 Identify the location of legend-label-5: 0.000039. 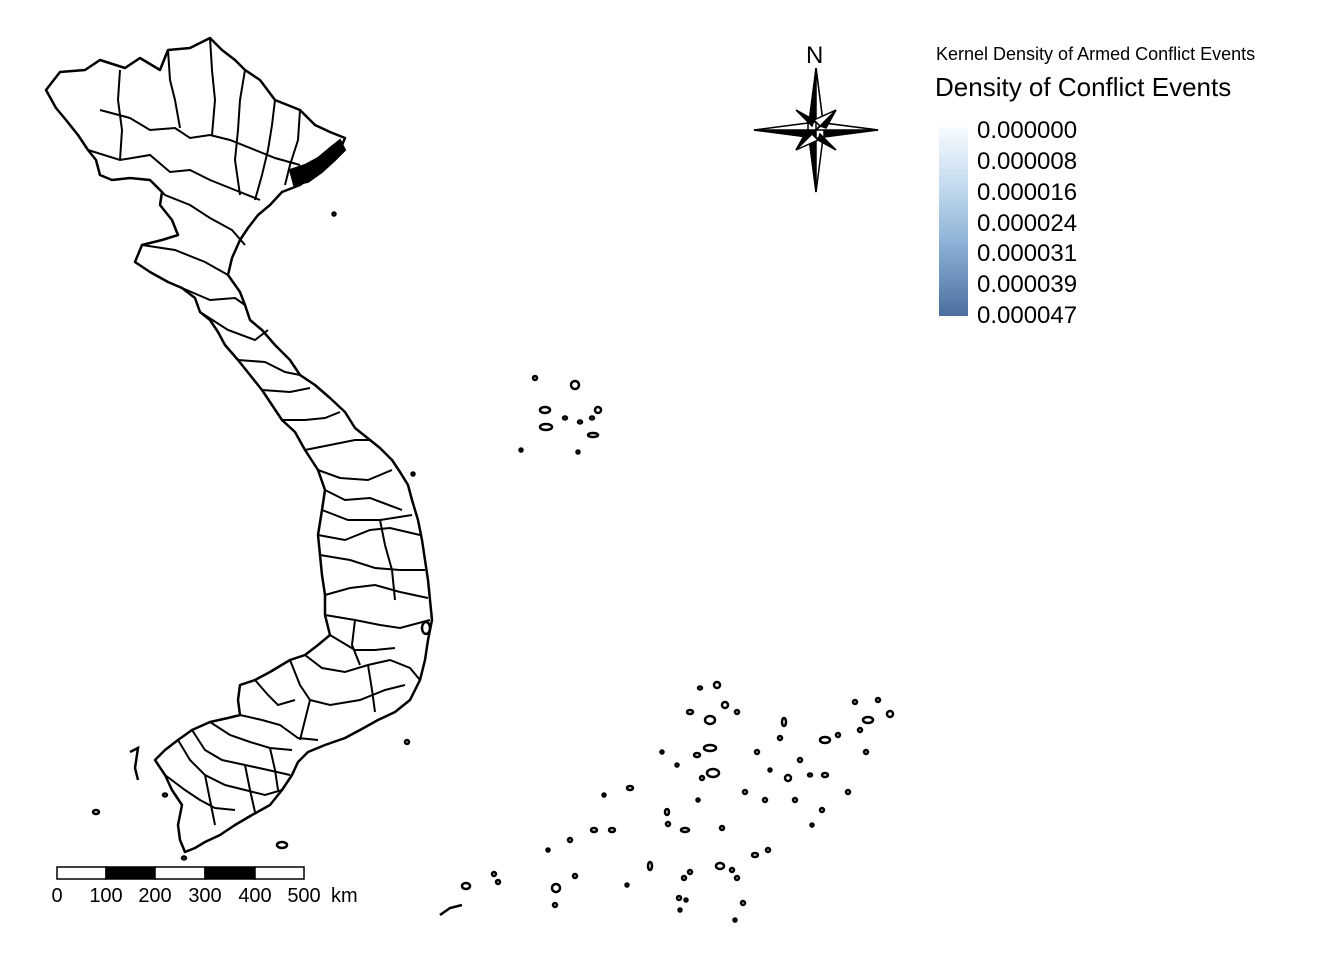
(1027, 284).